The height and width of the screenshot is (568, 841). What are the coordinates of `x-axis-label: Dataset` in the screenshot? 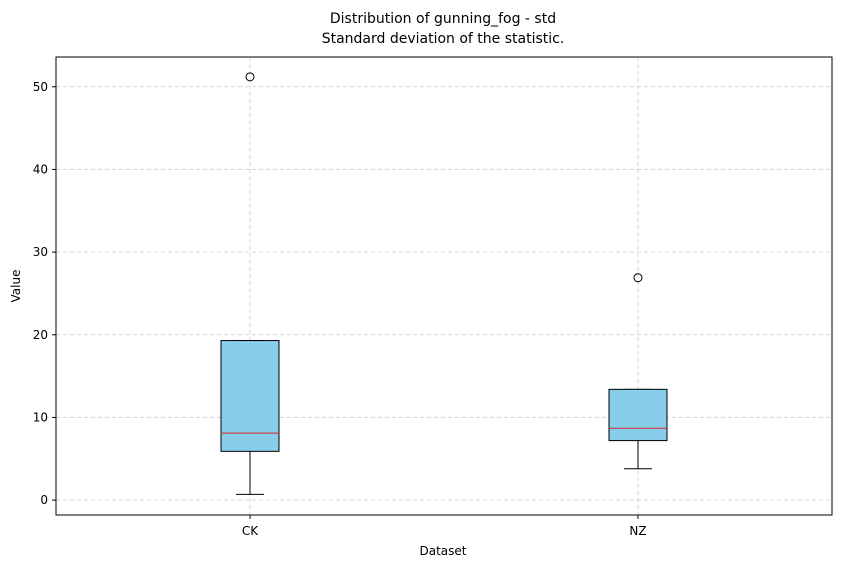 It's located at (443, 551).